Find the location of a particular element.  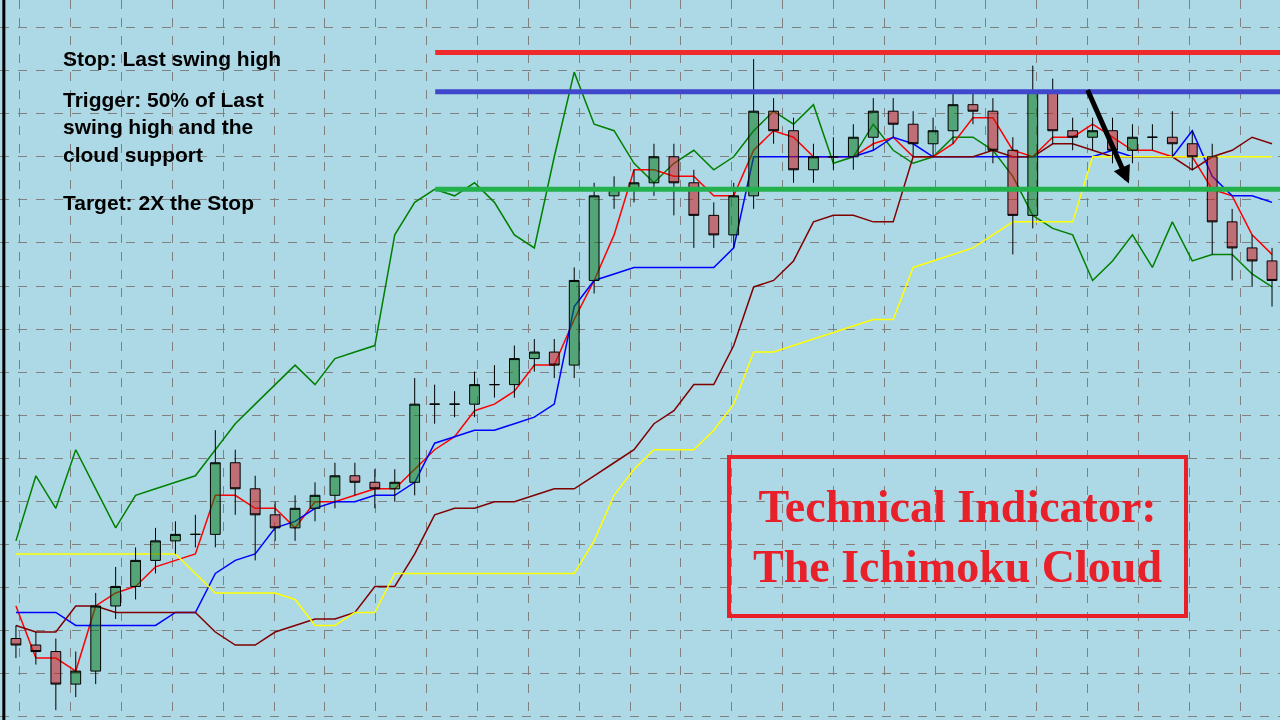

annotation: Trigger: 50% of Last swing high and the cloud support is located at coordinates (163, 127).